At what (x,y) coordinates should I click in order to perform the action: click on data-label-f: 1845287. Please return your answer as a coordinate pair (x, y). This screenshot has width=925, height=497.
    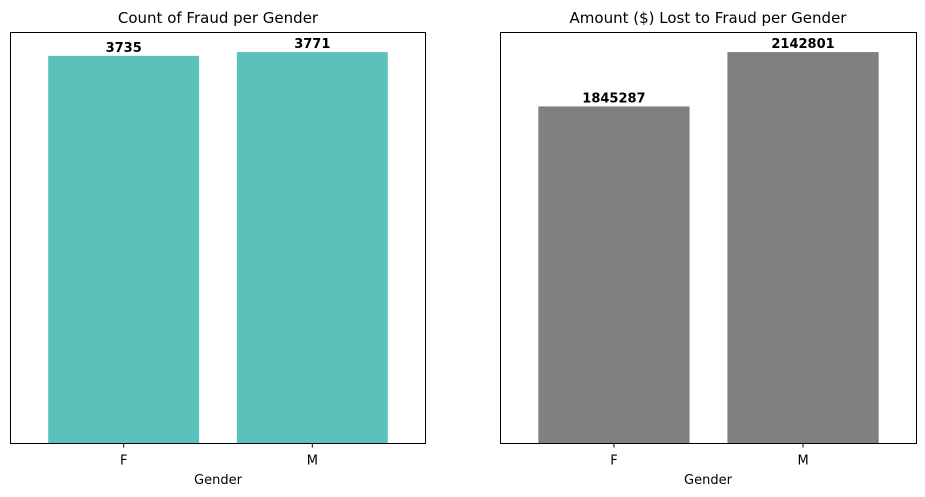
    Looking at the image, I should click on (613, 98).